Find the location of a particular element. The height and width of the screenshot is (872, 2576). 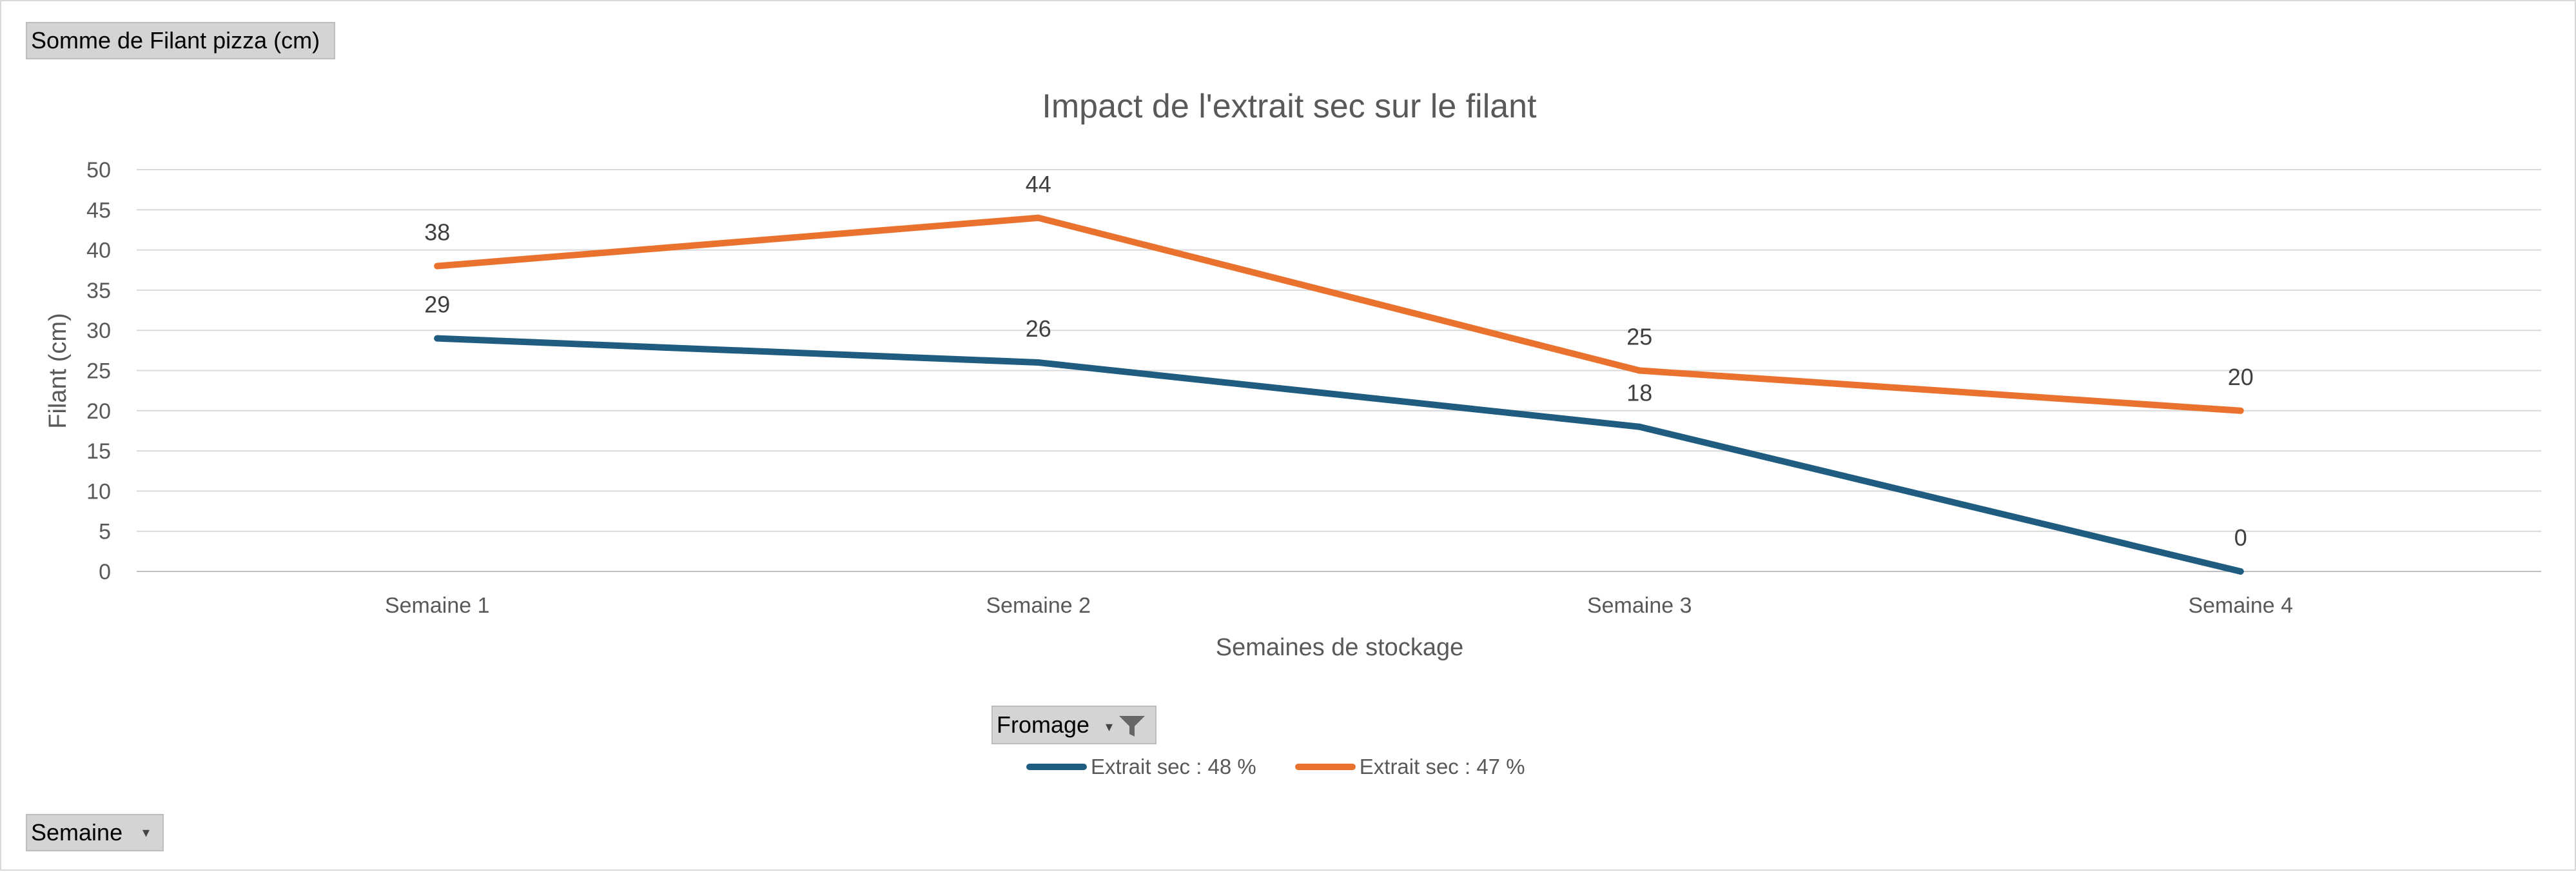

y-tick-label: 0 is located at coordinates (105, 572).